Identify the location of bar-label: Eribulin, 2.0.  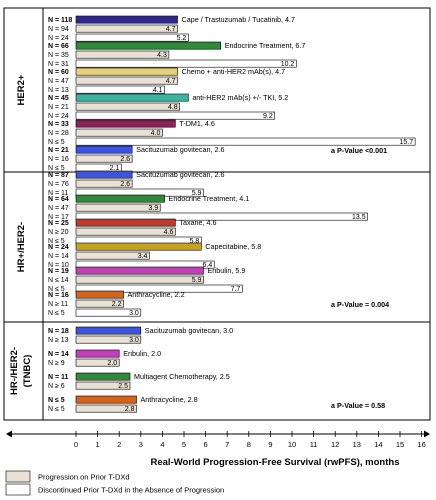
(142, 353).